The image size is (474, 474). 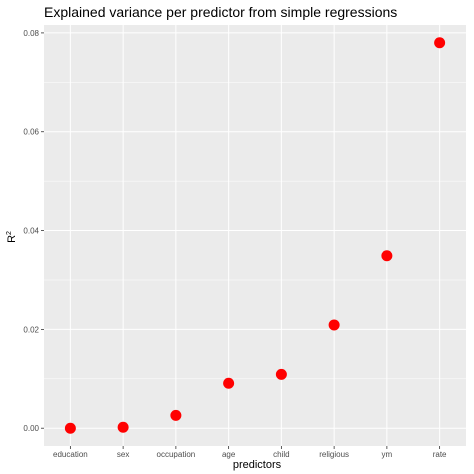 I want to click on y-tick-label: 0.02, so click(x=31, y=329).